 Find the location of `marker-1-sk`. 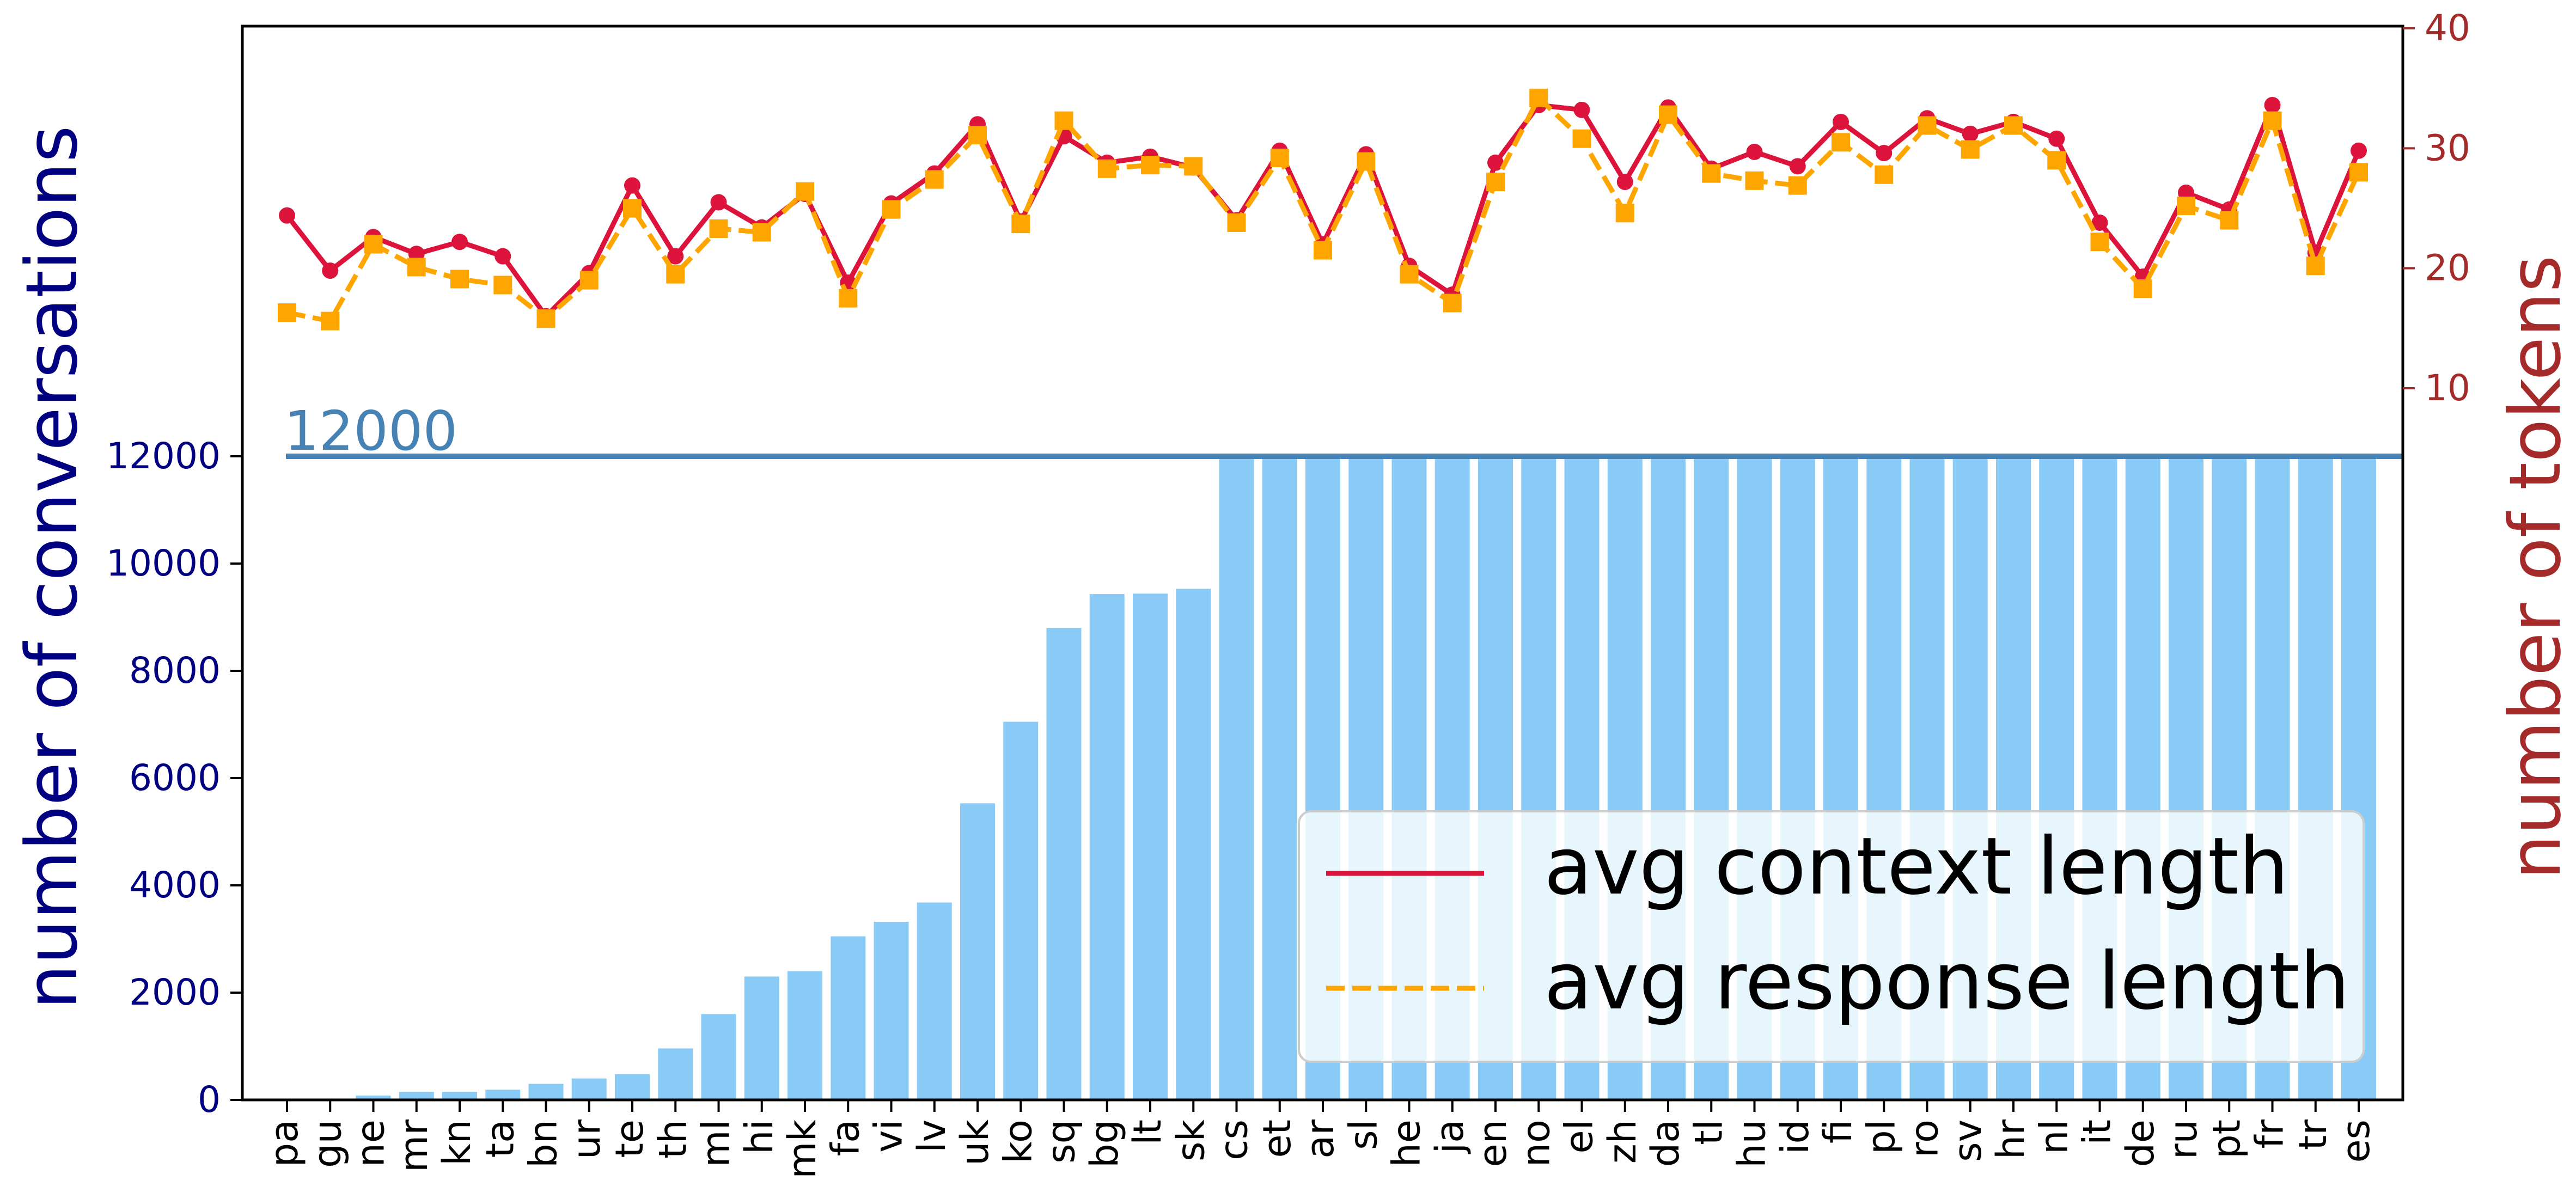

marker-1-sk is located at coordinates (1193, 166).